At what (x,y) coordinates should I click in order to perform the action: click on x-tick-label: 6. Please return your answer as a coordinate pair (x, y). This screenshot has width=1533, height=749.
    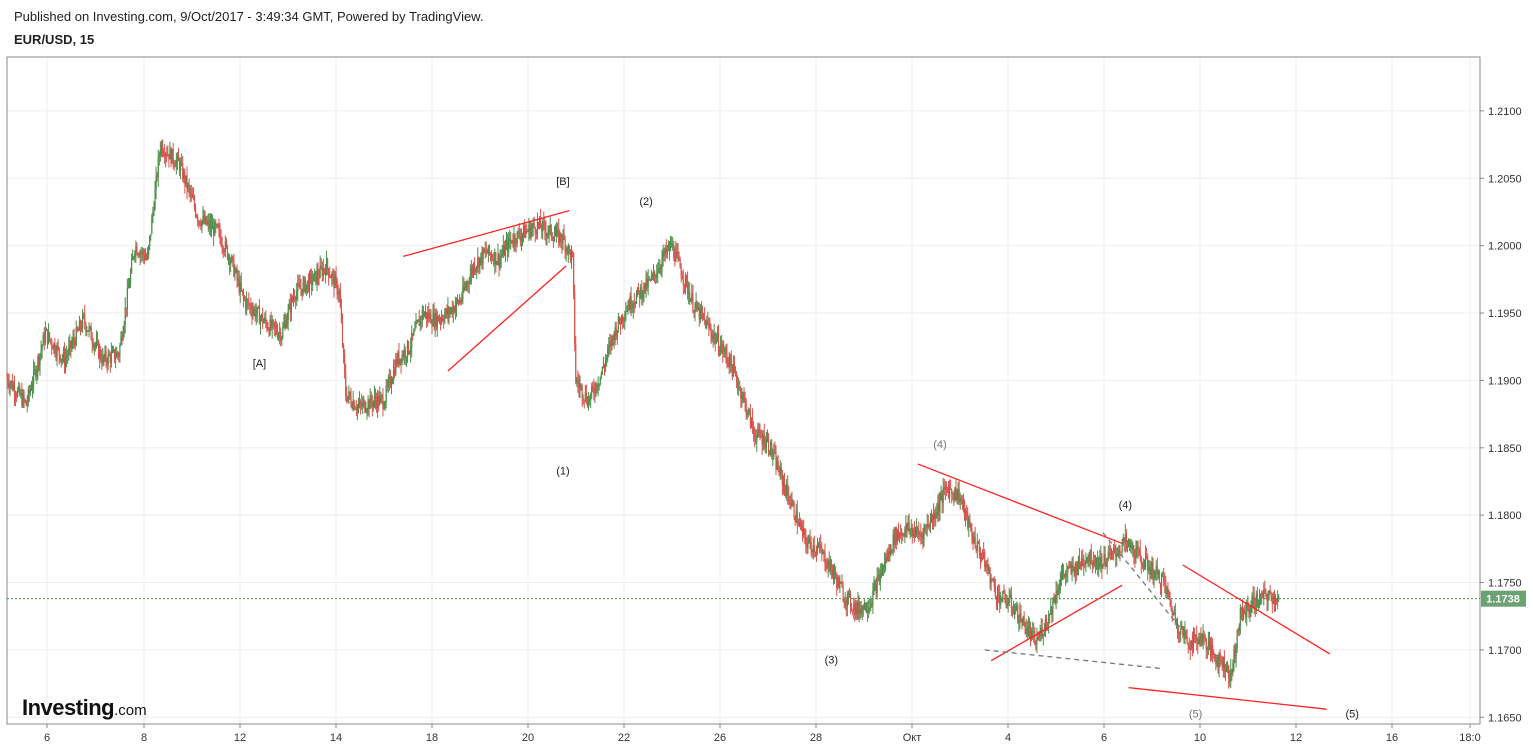
    Looking at the image, I should click on (1104, 738).